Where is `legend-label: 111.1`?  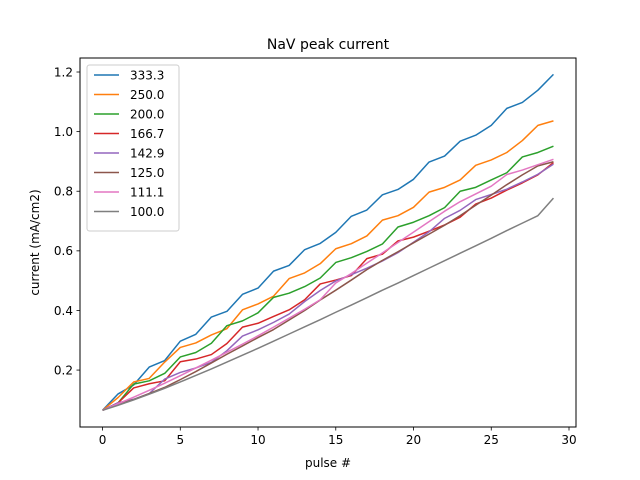 legend-label: 111.1 is located at coordinates (147, 192).